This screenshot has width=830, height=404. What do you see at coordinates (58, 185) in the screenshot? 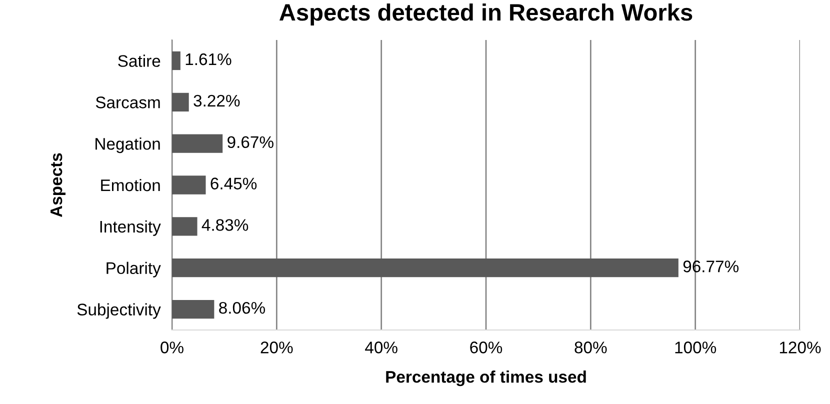
I see `y-axis-title: Aspects` at bounding box center [58, 185].